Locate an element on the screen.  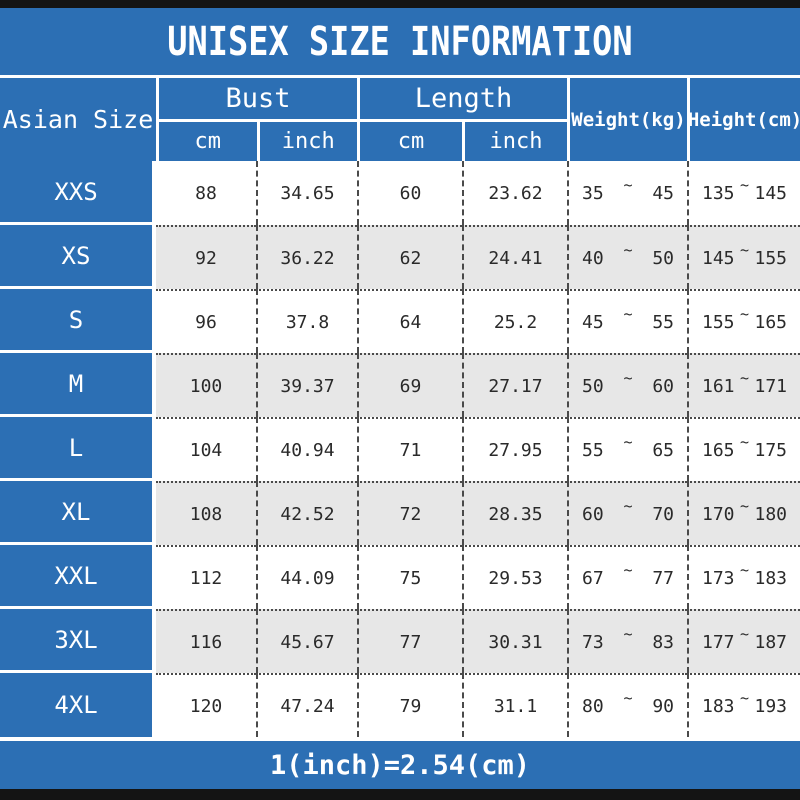
height-range: 177 ~187 is located at coordinates (743, 641).